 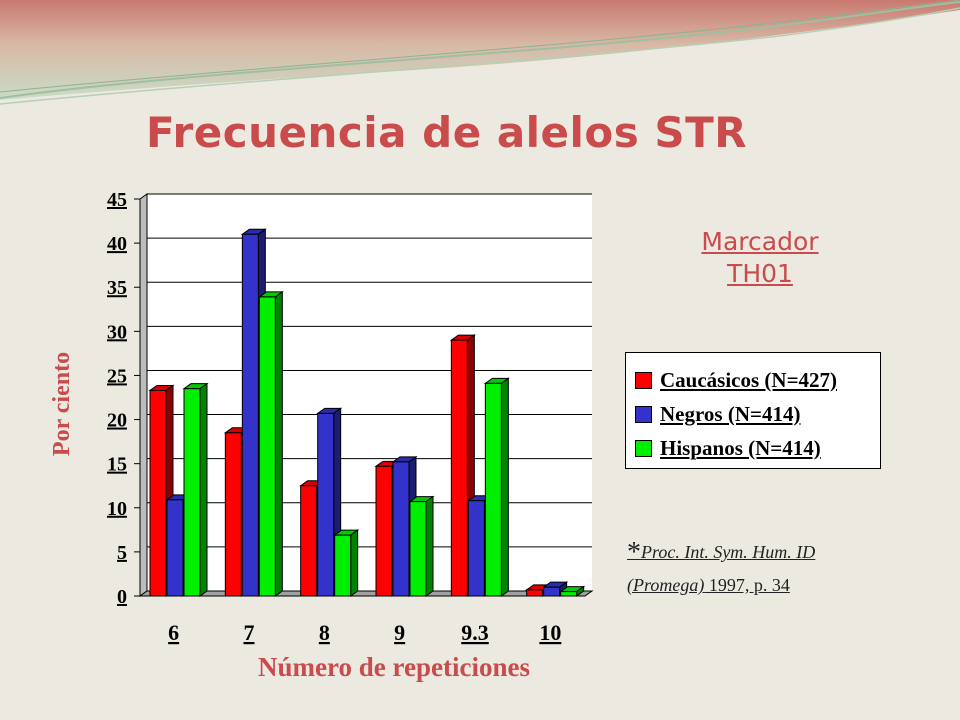 I want to click on x-tick-label: 6, so click(x=173, y=632).